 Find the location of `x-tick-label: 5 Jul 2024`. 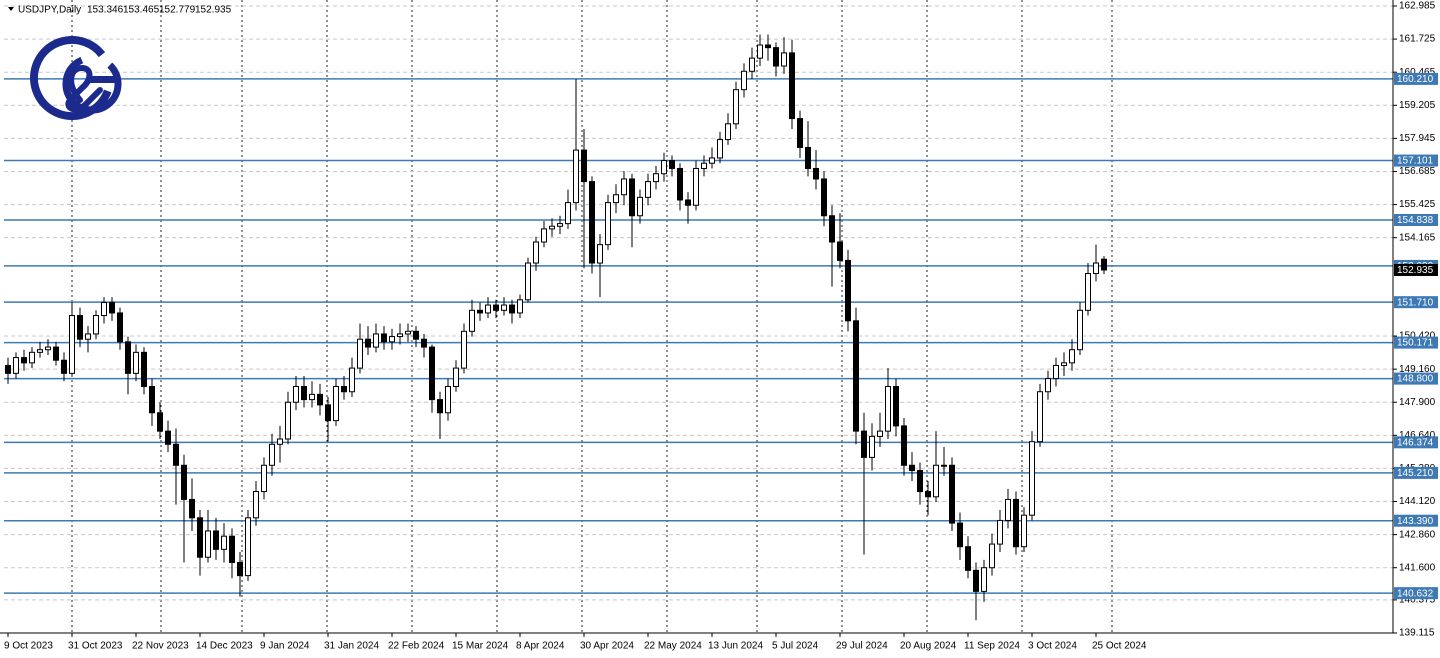

x-tick-label: 5 Jul 2024 is located at coordinates (795, 646).